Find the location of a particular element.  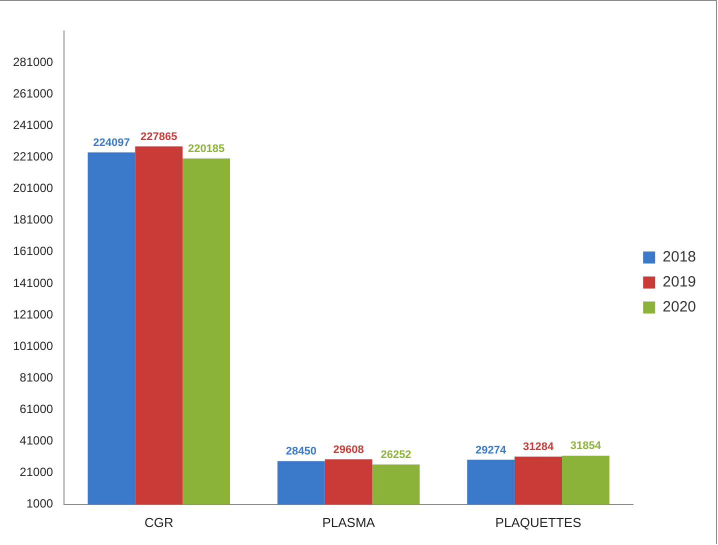

y-tick-label: 81000 is located at coordinates (37, 377).